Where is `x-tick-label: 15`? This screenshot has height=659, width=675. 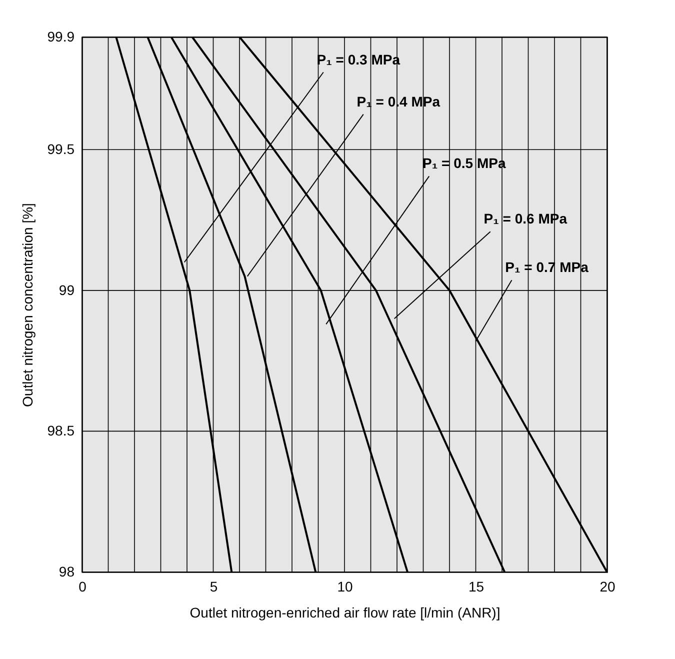
x-tick-label: 15 is located at coordinates (476, 586).